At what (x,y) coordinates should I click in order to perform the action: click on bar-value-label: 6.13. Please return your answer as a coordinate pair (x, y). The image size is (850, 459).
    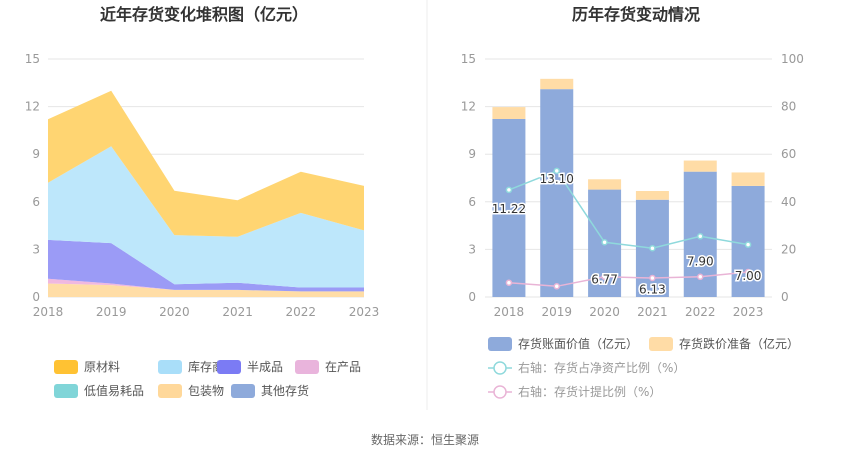
    Looking at the image, I should click on (652, 290).